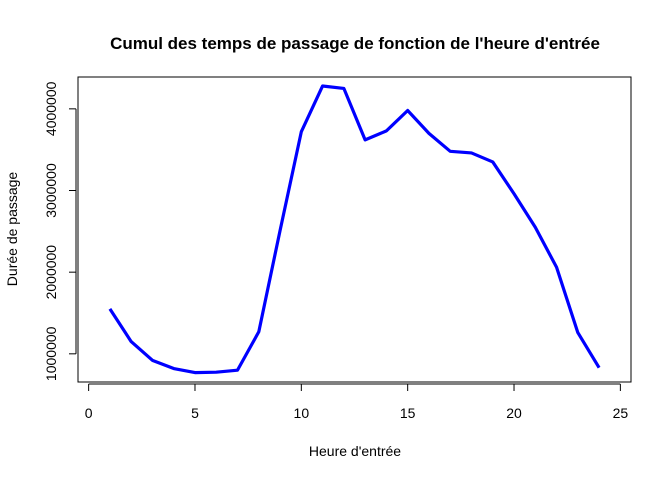  I want to click on y-tick-label: 4000000, so click(51, 108).